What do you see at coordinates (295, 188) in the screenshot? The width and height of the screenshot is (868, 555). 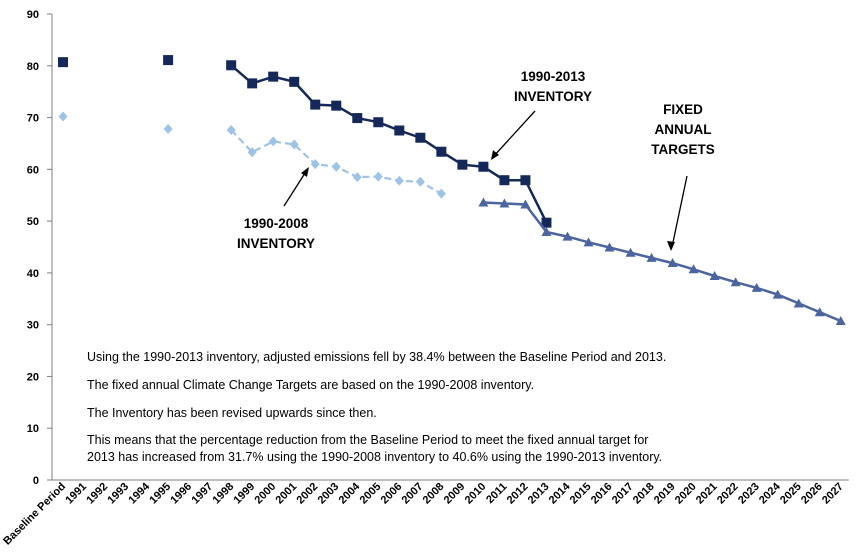 I see `annotation-1990-2008-arrow` at bounding box center [295, 188].